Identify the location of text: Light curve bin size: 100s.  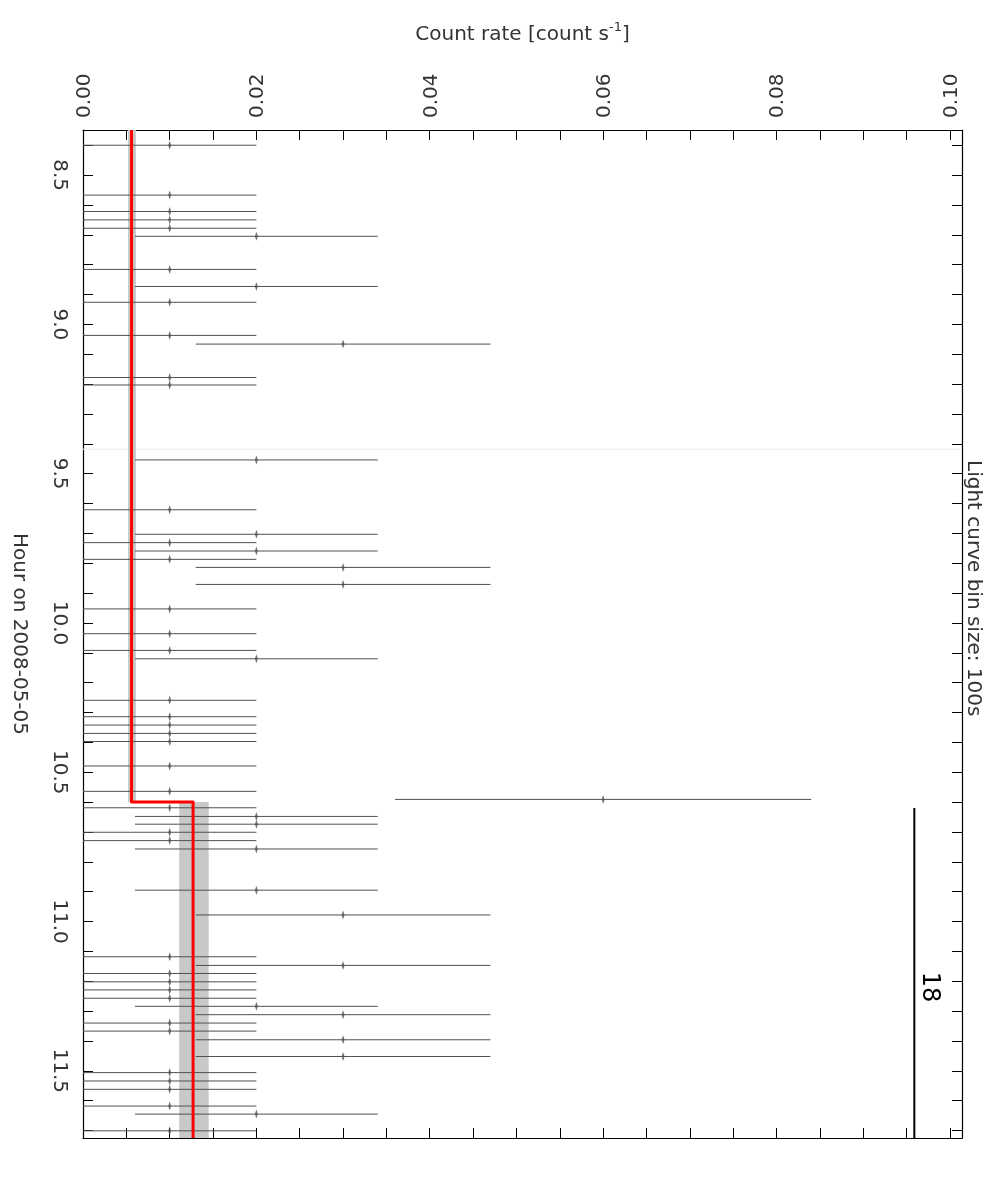
(975, 588).